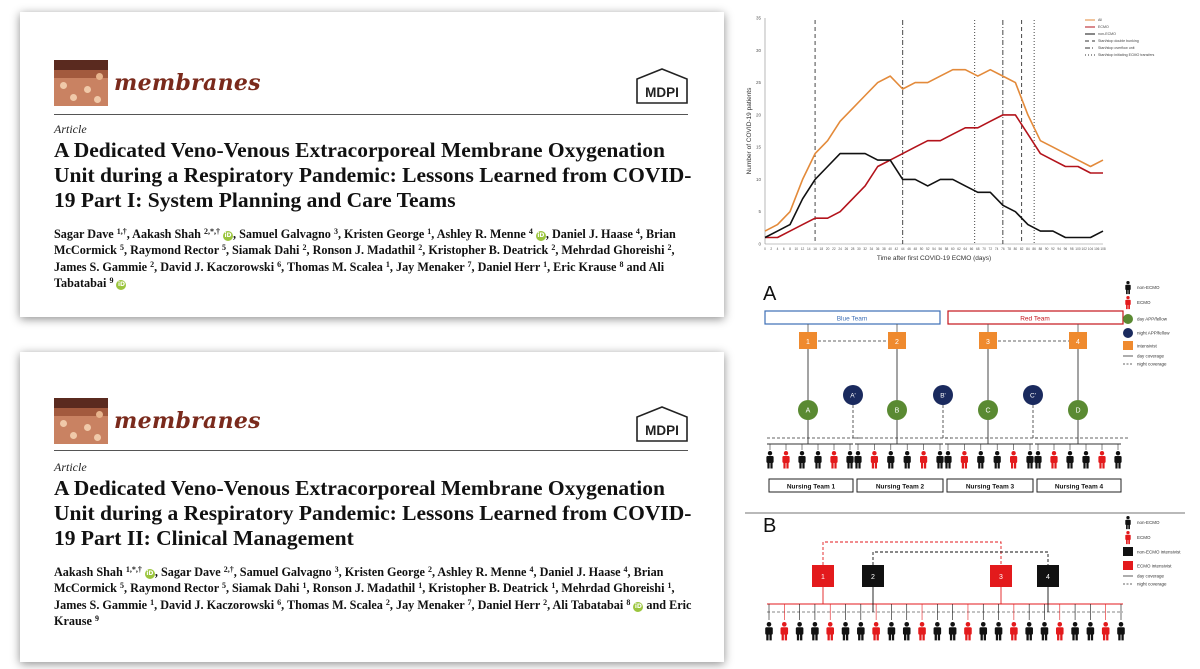  Describe the element at coordinates (1077, 411) in the screenshot. I see `day-app-label: D` at that location.